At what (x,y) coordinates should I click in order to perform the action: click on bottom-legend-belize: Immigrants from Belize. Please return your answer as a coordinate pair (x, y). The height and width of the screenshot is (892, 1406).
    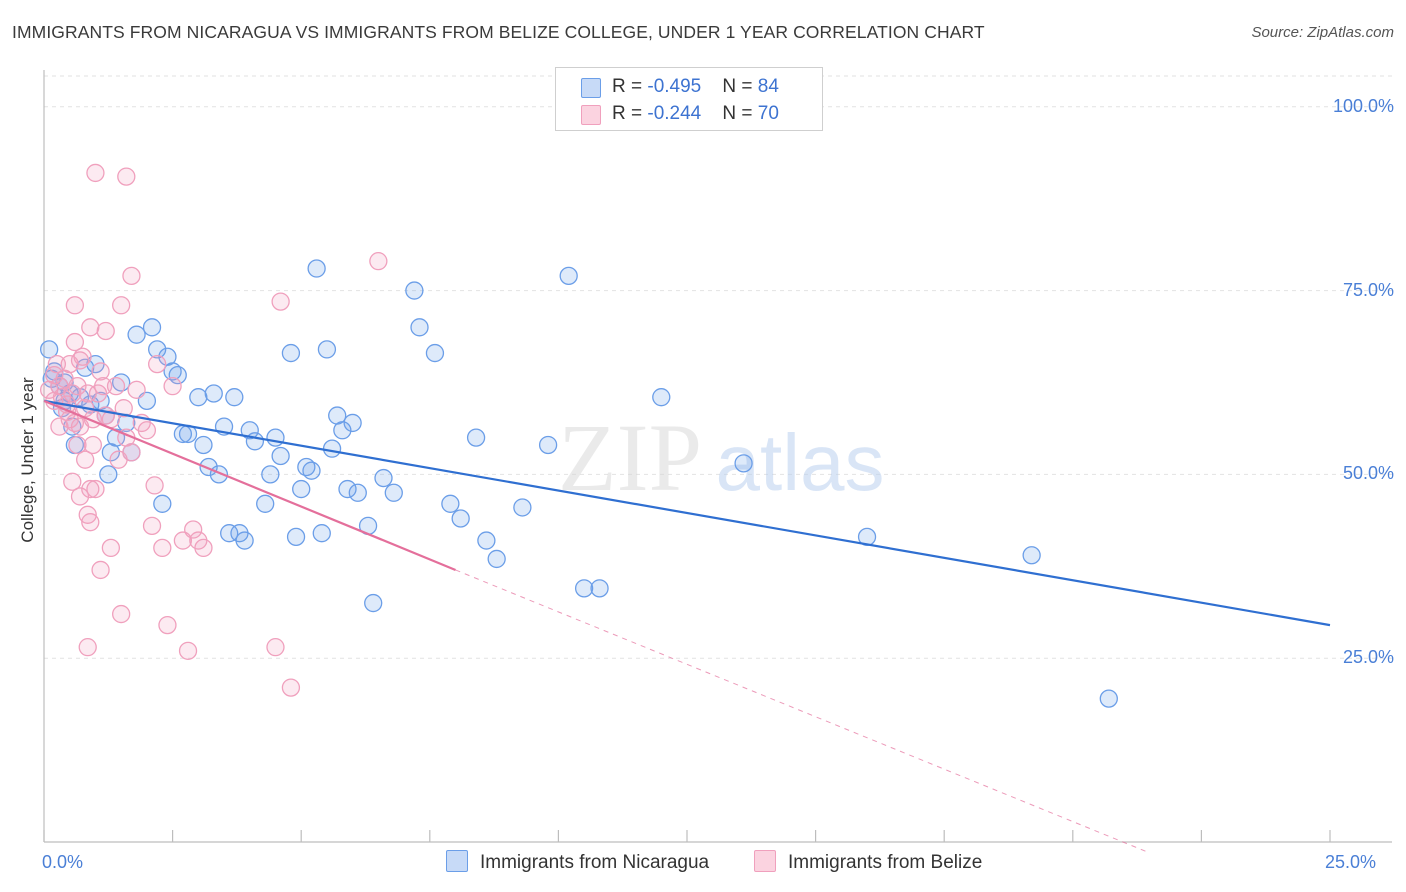
    Looking at the image, I should click on (868, 862).